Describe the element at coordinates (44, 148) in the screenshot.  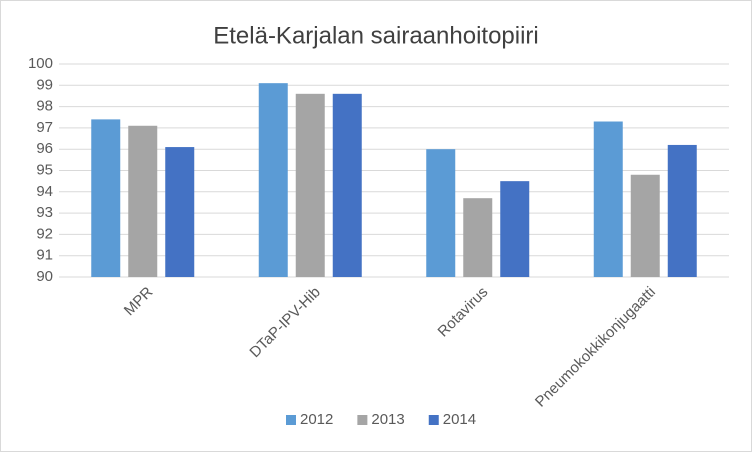
I see `y-tick-label: 96` at that location.